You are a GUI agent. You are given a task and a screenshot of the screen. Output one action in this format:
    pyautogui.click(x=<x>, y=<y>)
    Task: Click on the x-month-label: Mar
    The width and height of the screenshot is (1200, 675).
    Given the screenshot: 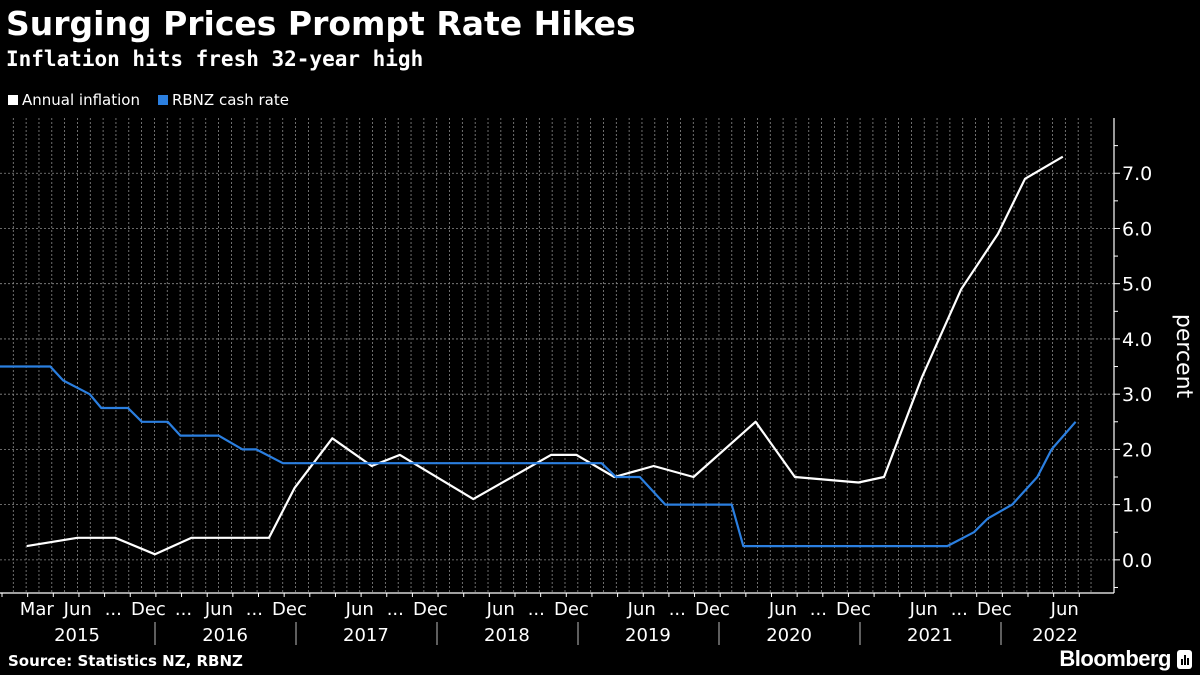 What is the action you would take?
    pyautogui.click(x=37, y=609)
    